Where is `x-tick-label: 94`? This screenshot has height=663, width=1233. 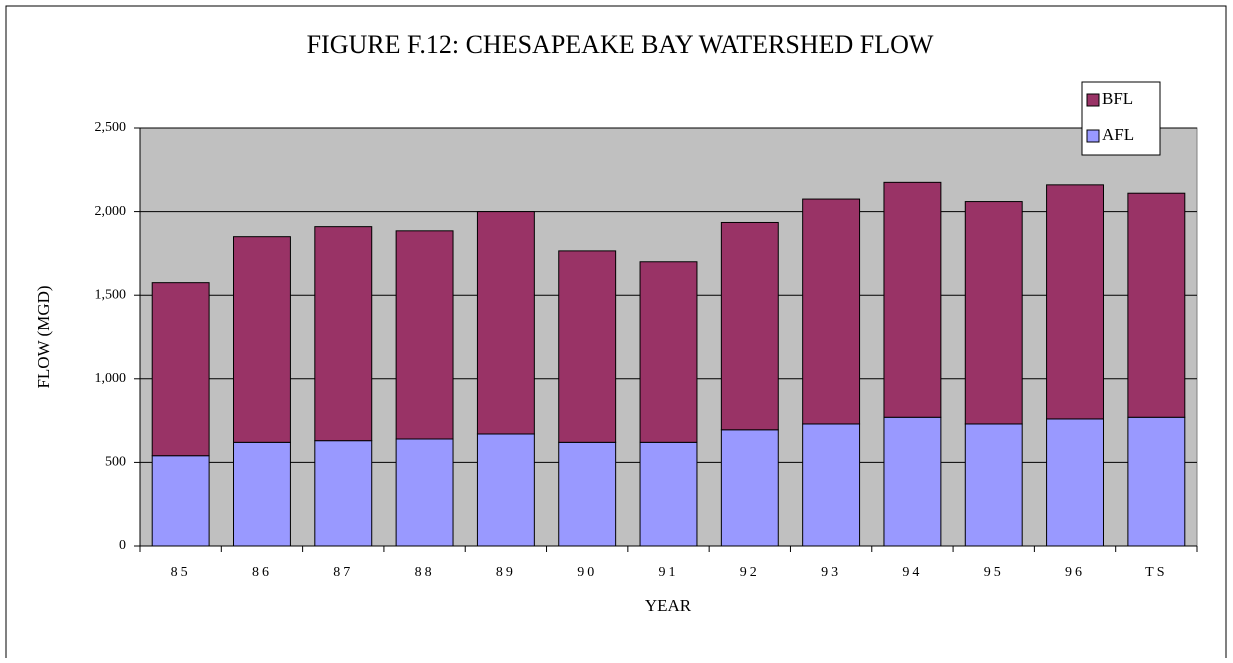
x-tick-label: 94 is located at coordinates (912, 572).